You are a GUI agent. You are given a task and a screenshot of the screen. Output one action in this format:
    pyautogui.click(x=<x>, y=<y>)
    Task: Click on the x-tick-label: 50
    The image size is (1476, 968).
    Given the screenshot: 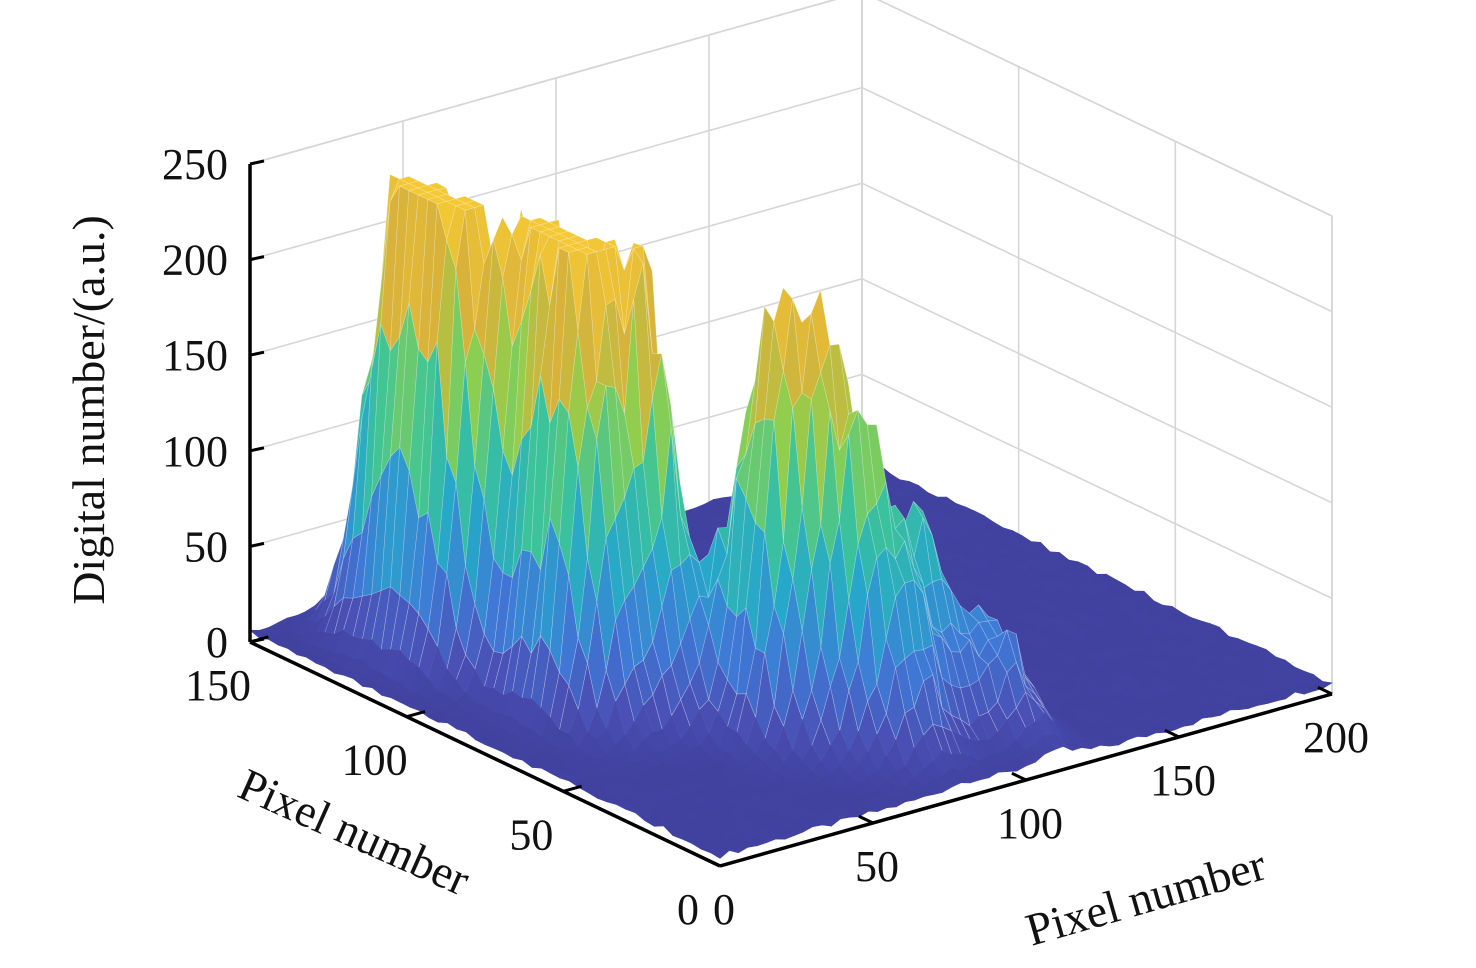 What is the action you would take?
    pyautogui.click(x=877, y=866)
    